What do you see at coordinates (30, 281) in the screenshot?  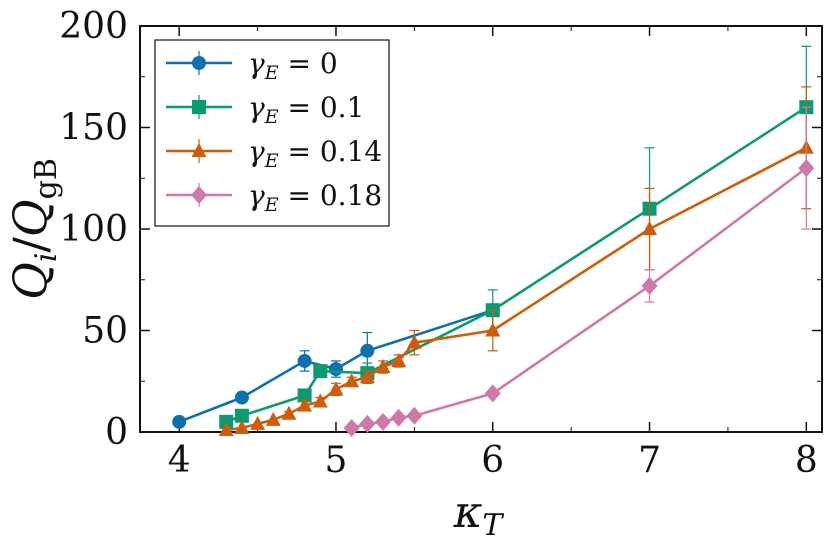 I see `y-axis-label-numerator: Q` at bounding box center [30, 281].